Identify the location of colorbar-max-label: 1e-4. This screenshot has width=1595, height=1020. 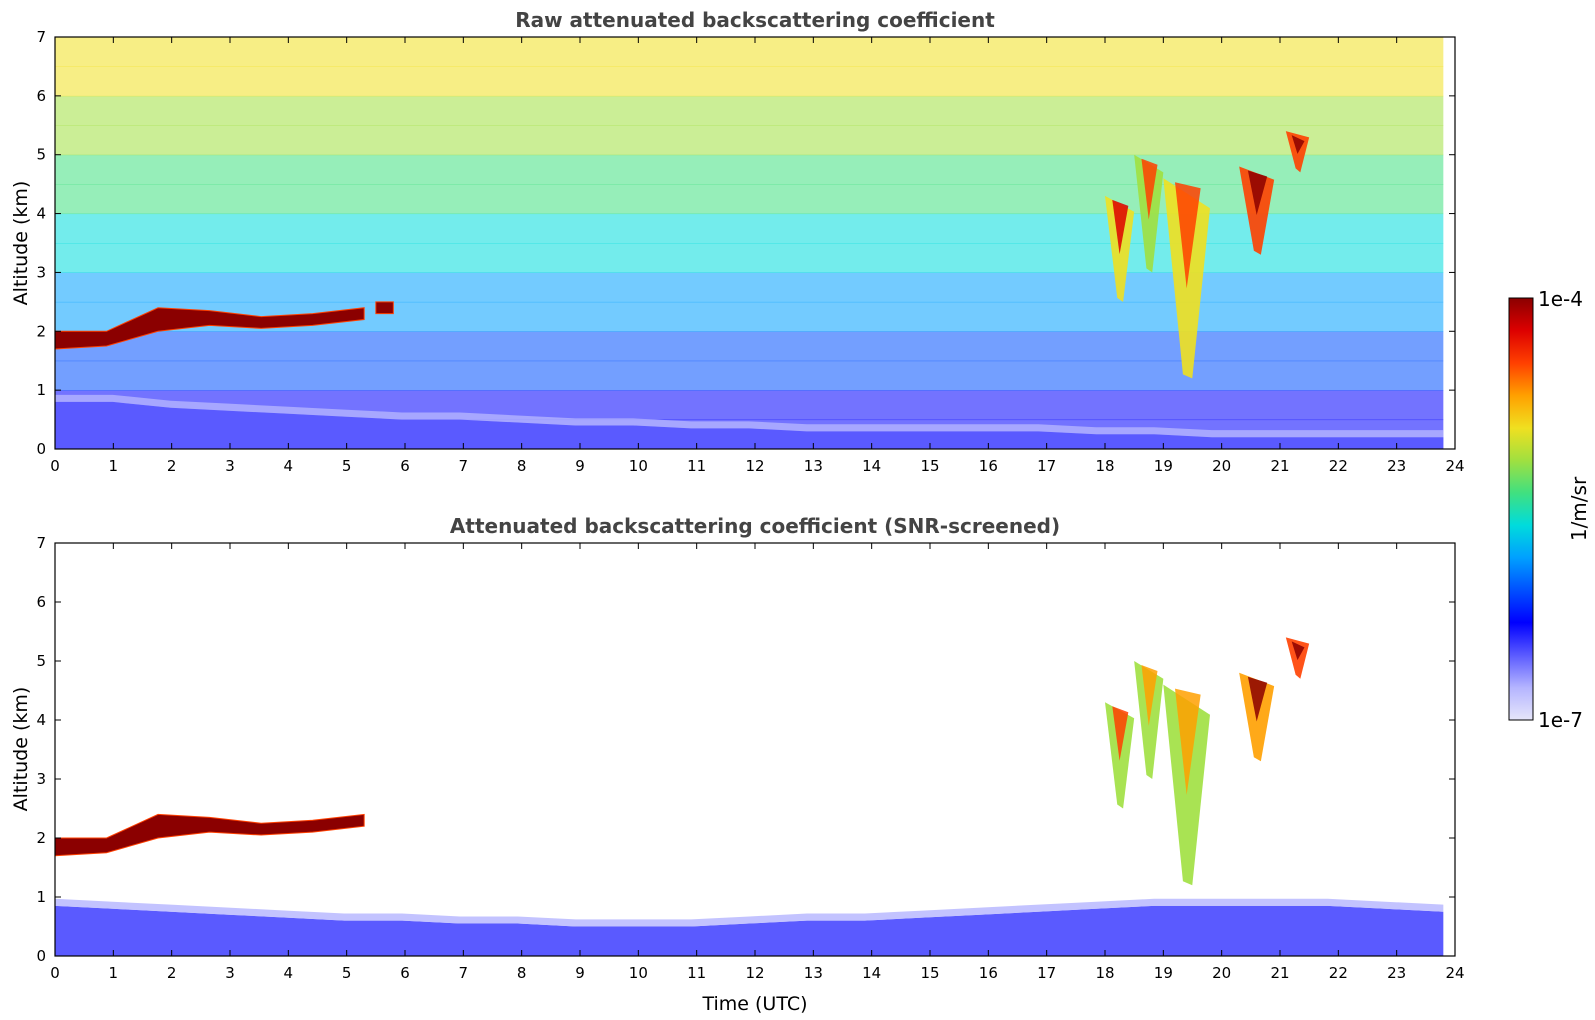
(1560, 299).